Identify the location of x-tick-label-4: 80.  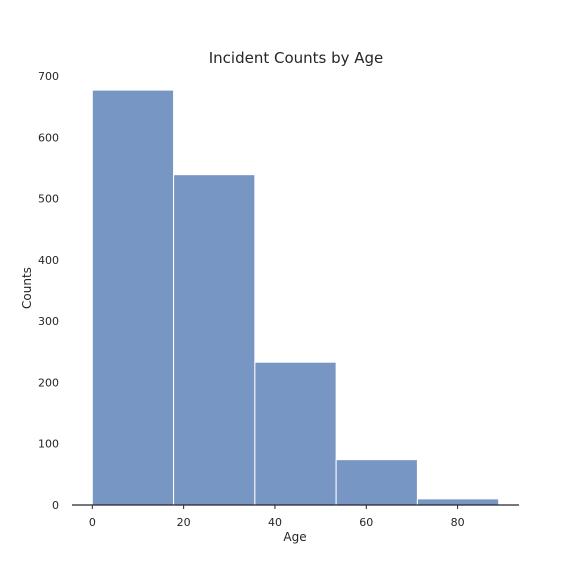
(458, 522).